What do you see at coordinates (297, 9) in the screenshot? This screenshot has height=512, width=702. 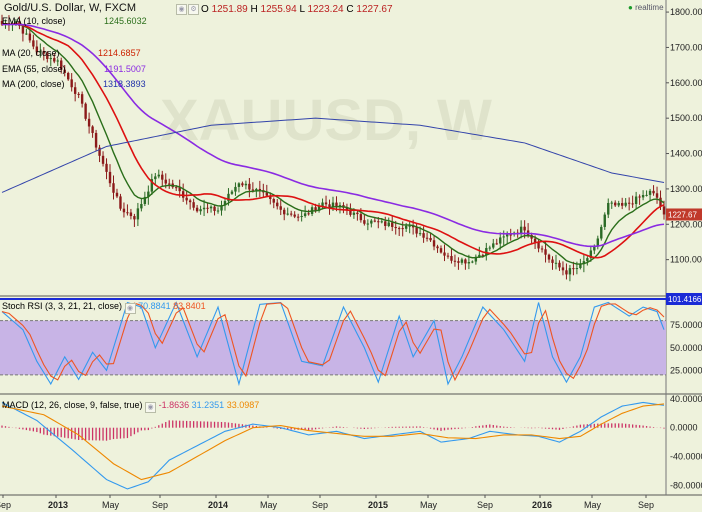 I see `ohlc-values: O 1251.89 H 1255.94 L 1223.24 C 1227.67` at bounding box center [297, 9].